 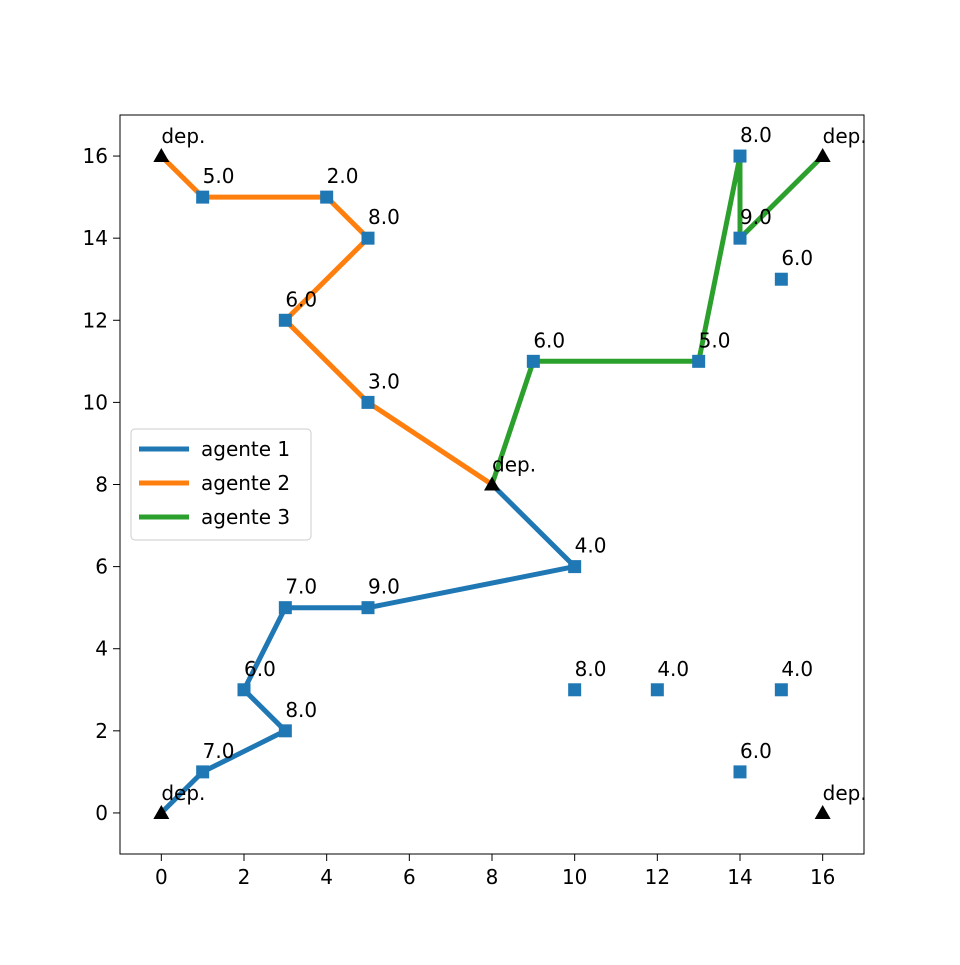 What do you see at coordinates (95, 402) in the screenshot?
I see `y-tick-label: 10` at bounding box center [95, 402].